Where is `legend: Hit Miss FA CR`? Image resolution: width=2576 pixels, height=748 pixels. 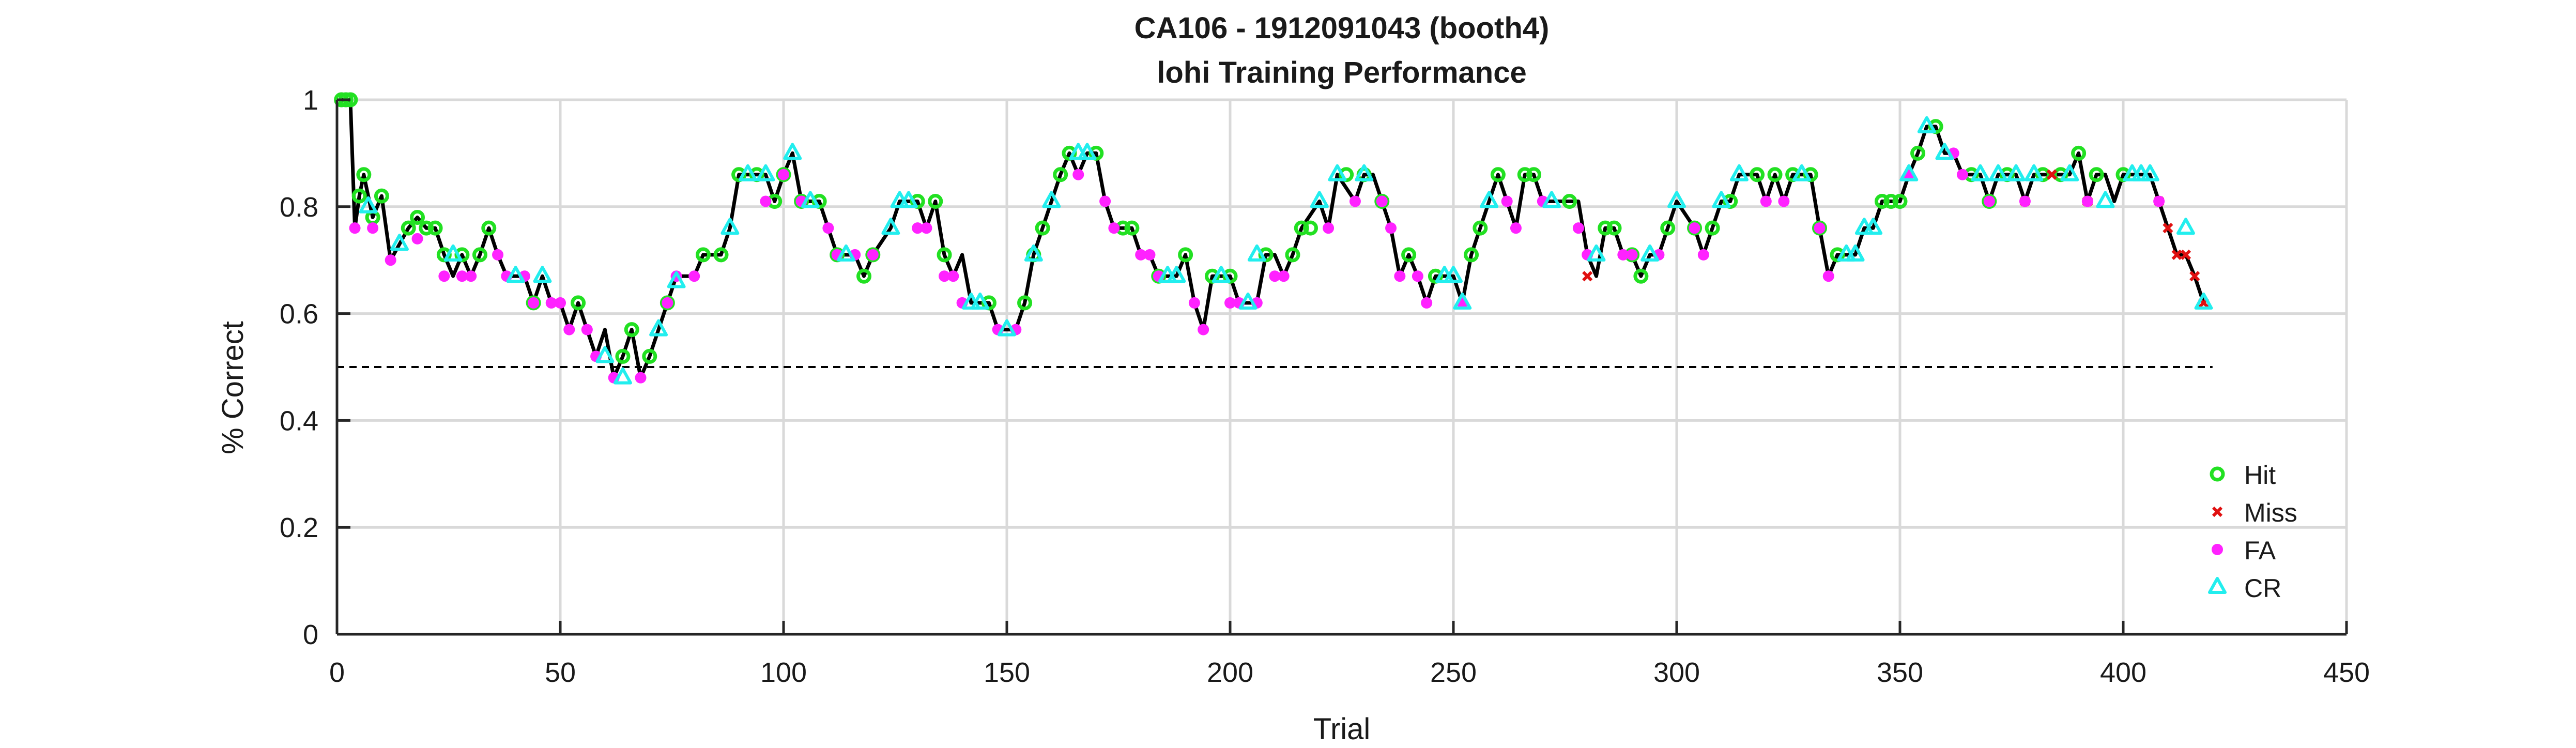 legend: Hit Miss FA CR is located at coordinates (2252, 532).